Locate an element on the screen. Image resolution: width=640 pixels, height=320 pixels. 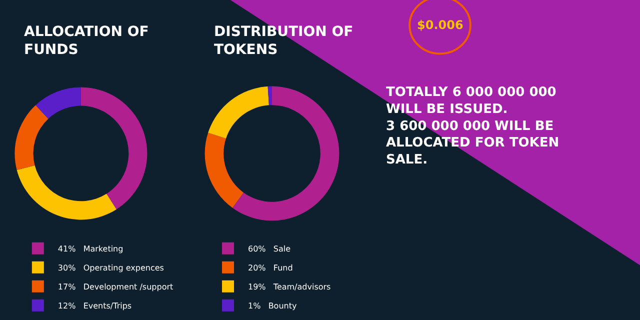
legend-label: 30% Operating expences is located at coordinates (111, 268).